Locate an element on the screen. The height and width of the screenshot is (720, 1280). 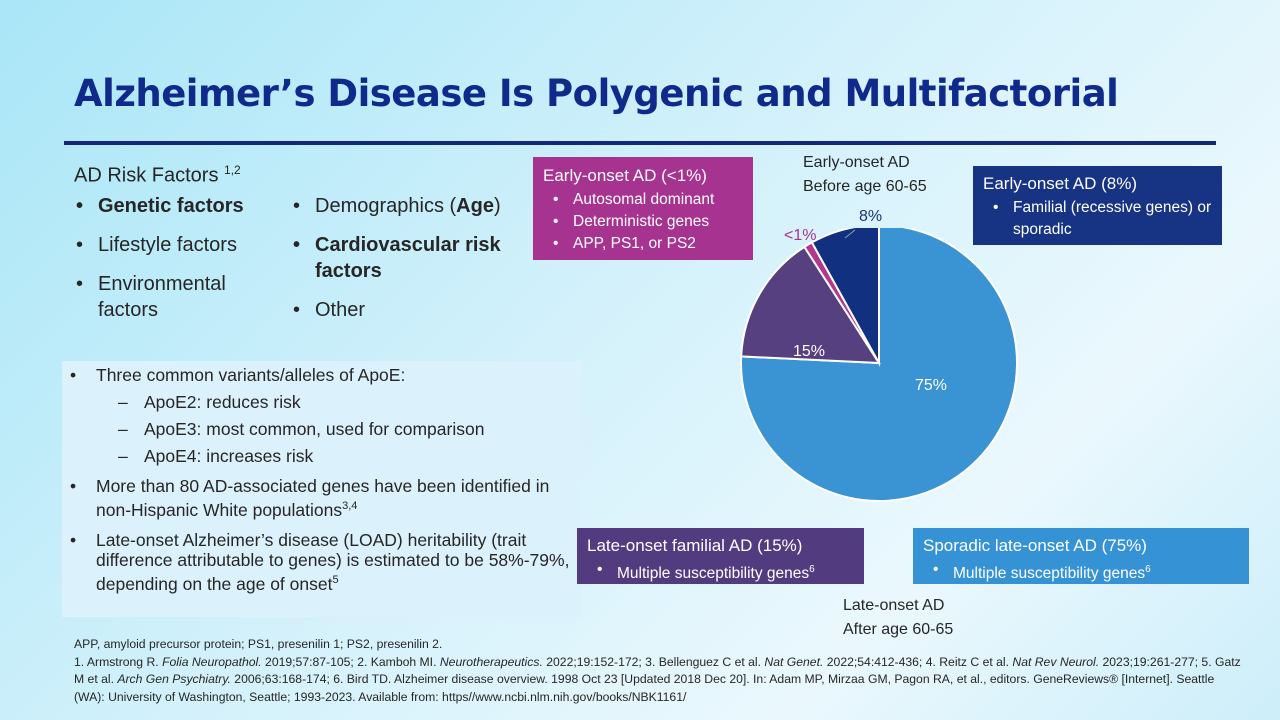
sub-item: ApoE4: increases risk is located at coordinates (344, 456).